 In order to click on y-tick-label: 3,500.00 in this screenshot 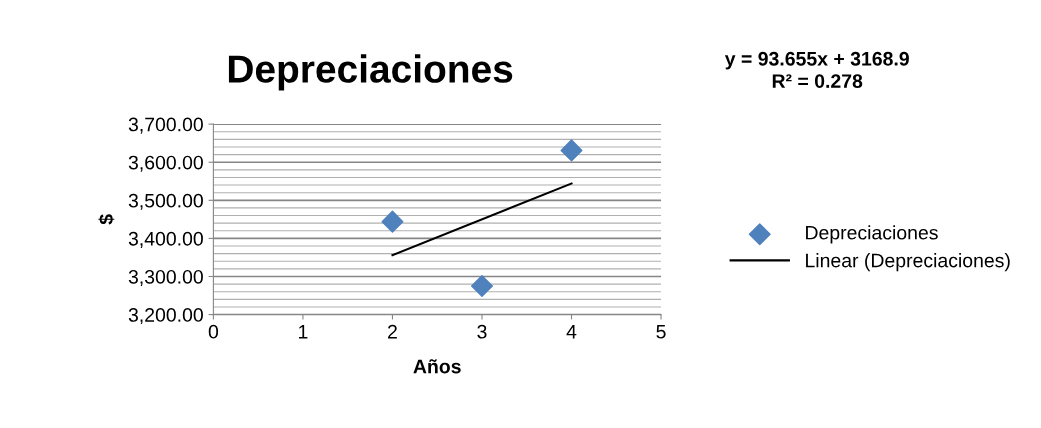, I will do `click(165, 201)`.